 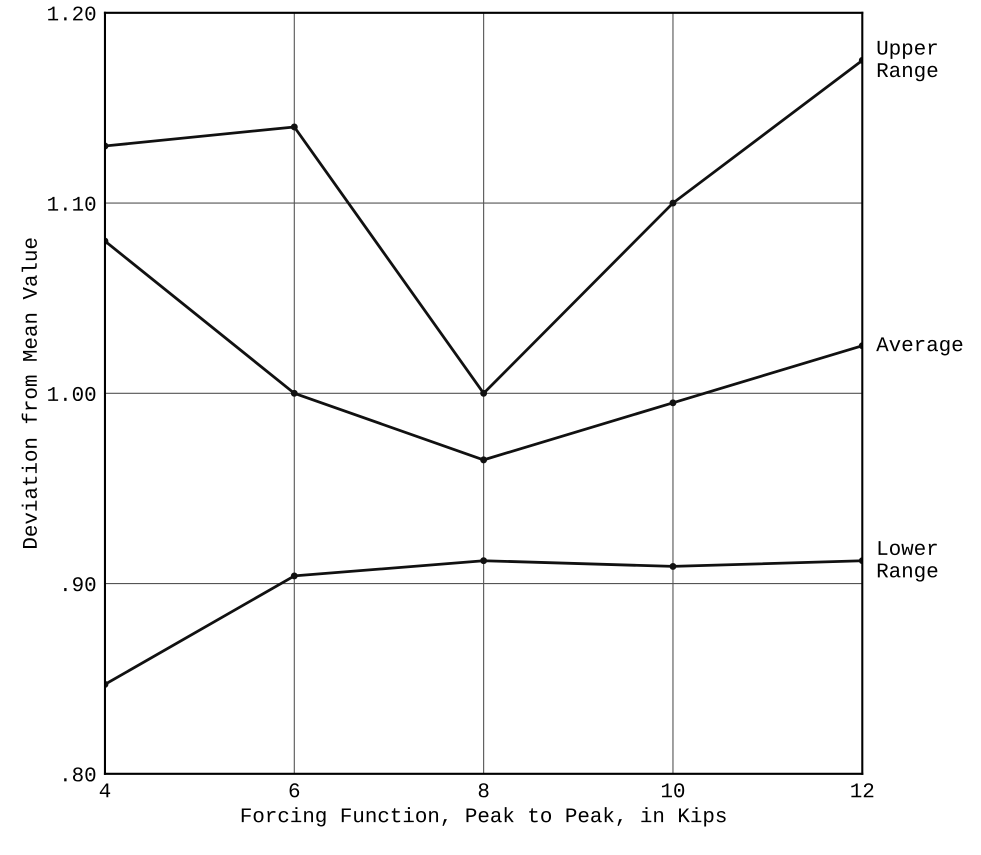 I want to click on x-tick-label: 8, so click(x=483, y=790).